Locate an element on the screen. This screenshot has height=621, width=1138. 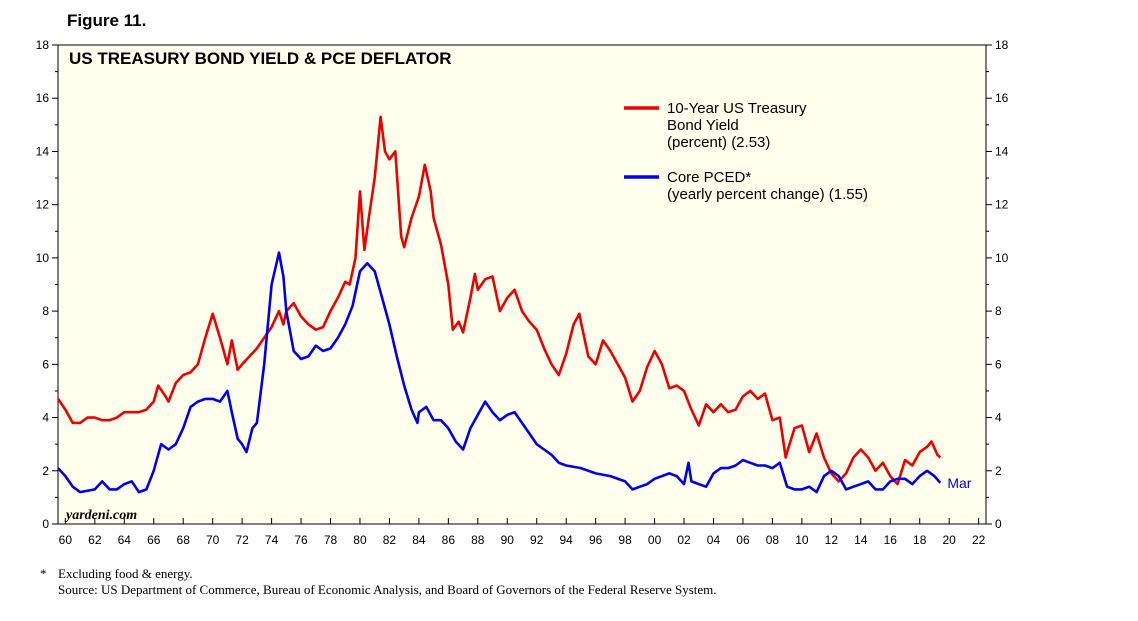
legend-text: (percent) (2.53) is located at coordinates (718, 142).